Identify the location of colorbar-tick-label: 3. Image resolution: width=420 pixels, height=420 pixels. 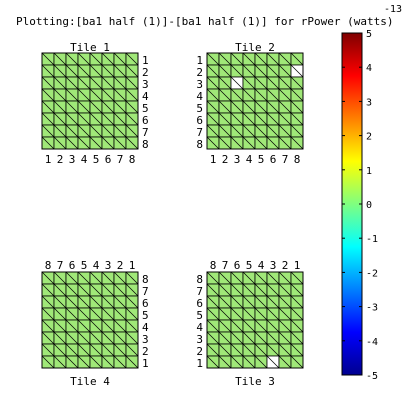
(369, 102).